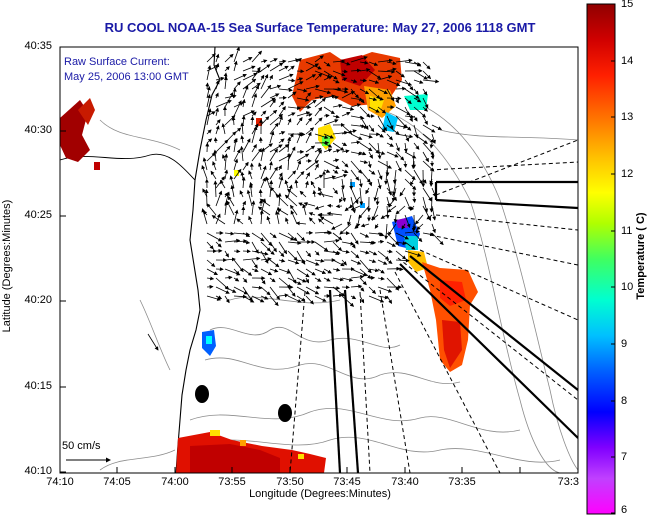 Image resolution: width=651 pixels, height=519 pixels. Describe the element at coordinates (624, 401) in the screenshot. I see `colorbar-tick-label: 8` at that location.